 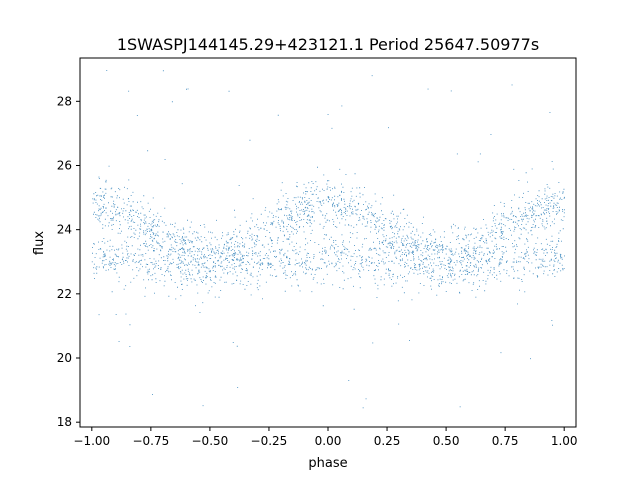 I want to click on y-tick-label: 28, so click(x=64, y=101).